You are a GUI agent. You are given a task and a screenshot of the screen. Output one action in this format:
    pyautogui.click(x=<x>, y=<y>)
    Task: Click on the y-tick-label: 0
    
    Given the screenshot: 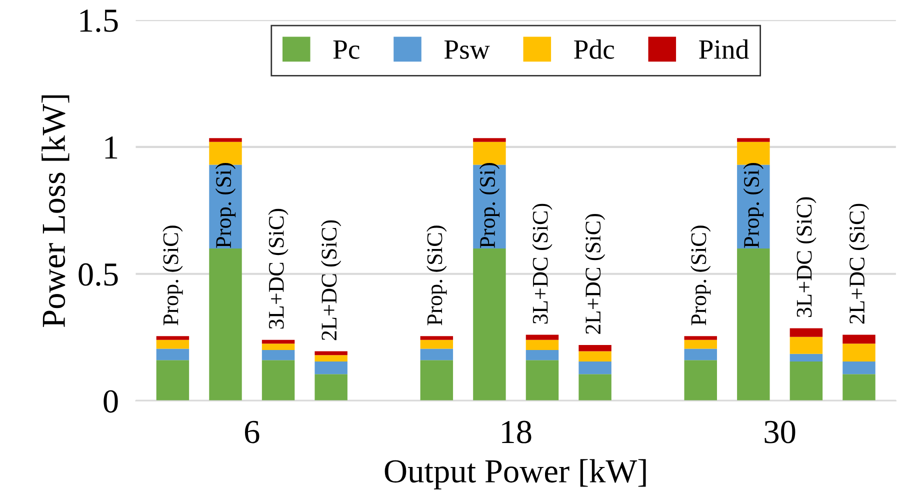 What is the action you would take?
    pyautogui.click(x=111, y=401)
    